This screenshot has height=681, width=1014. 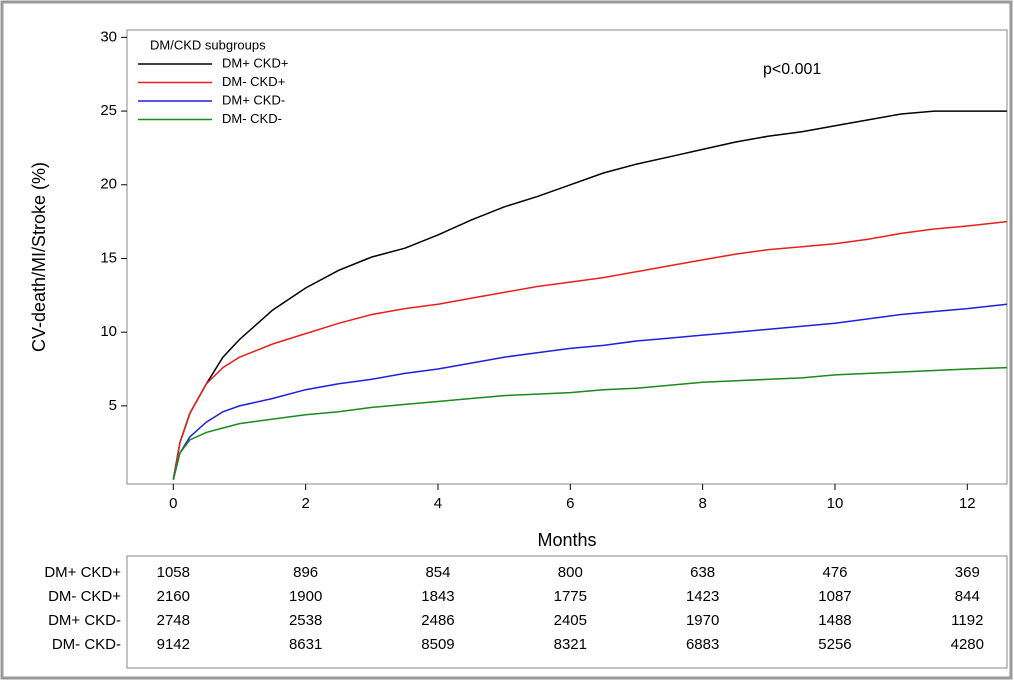 What do you see at coordinates (438, 503) in the screenshot?
I see `x-tick-label: 4` at bounding box center [438, 503].